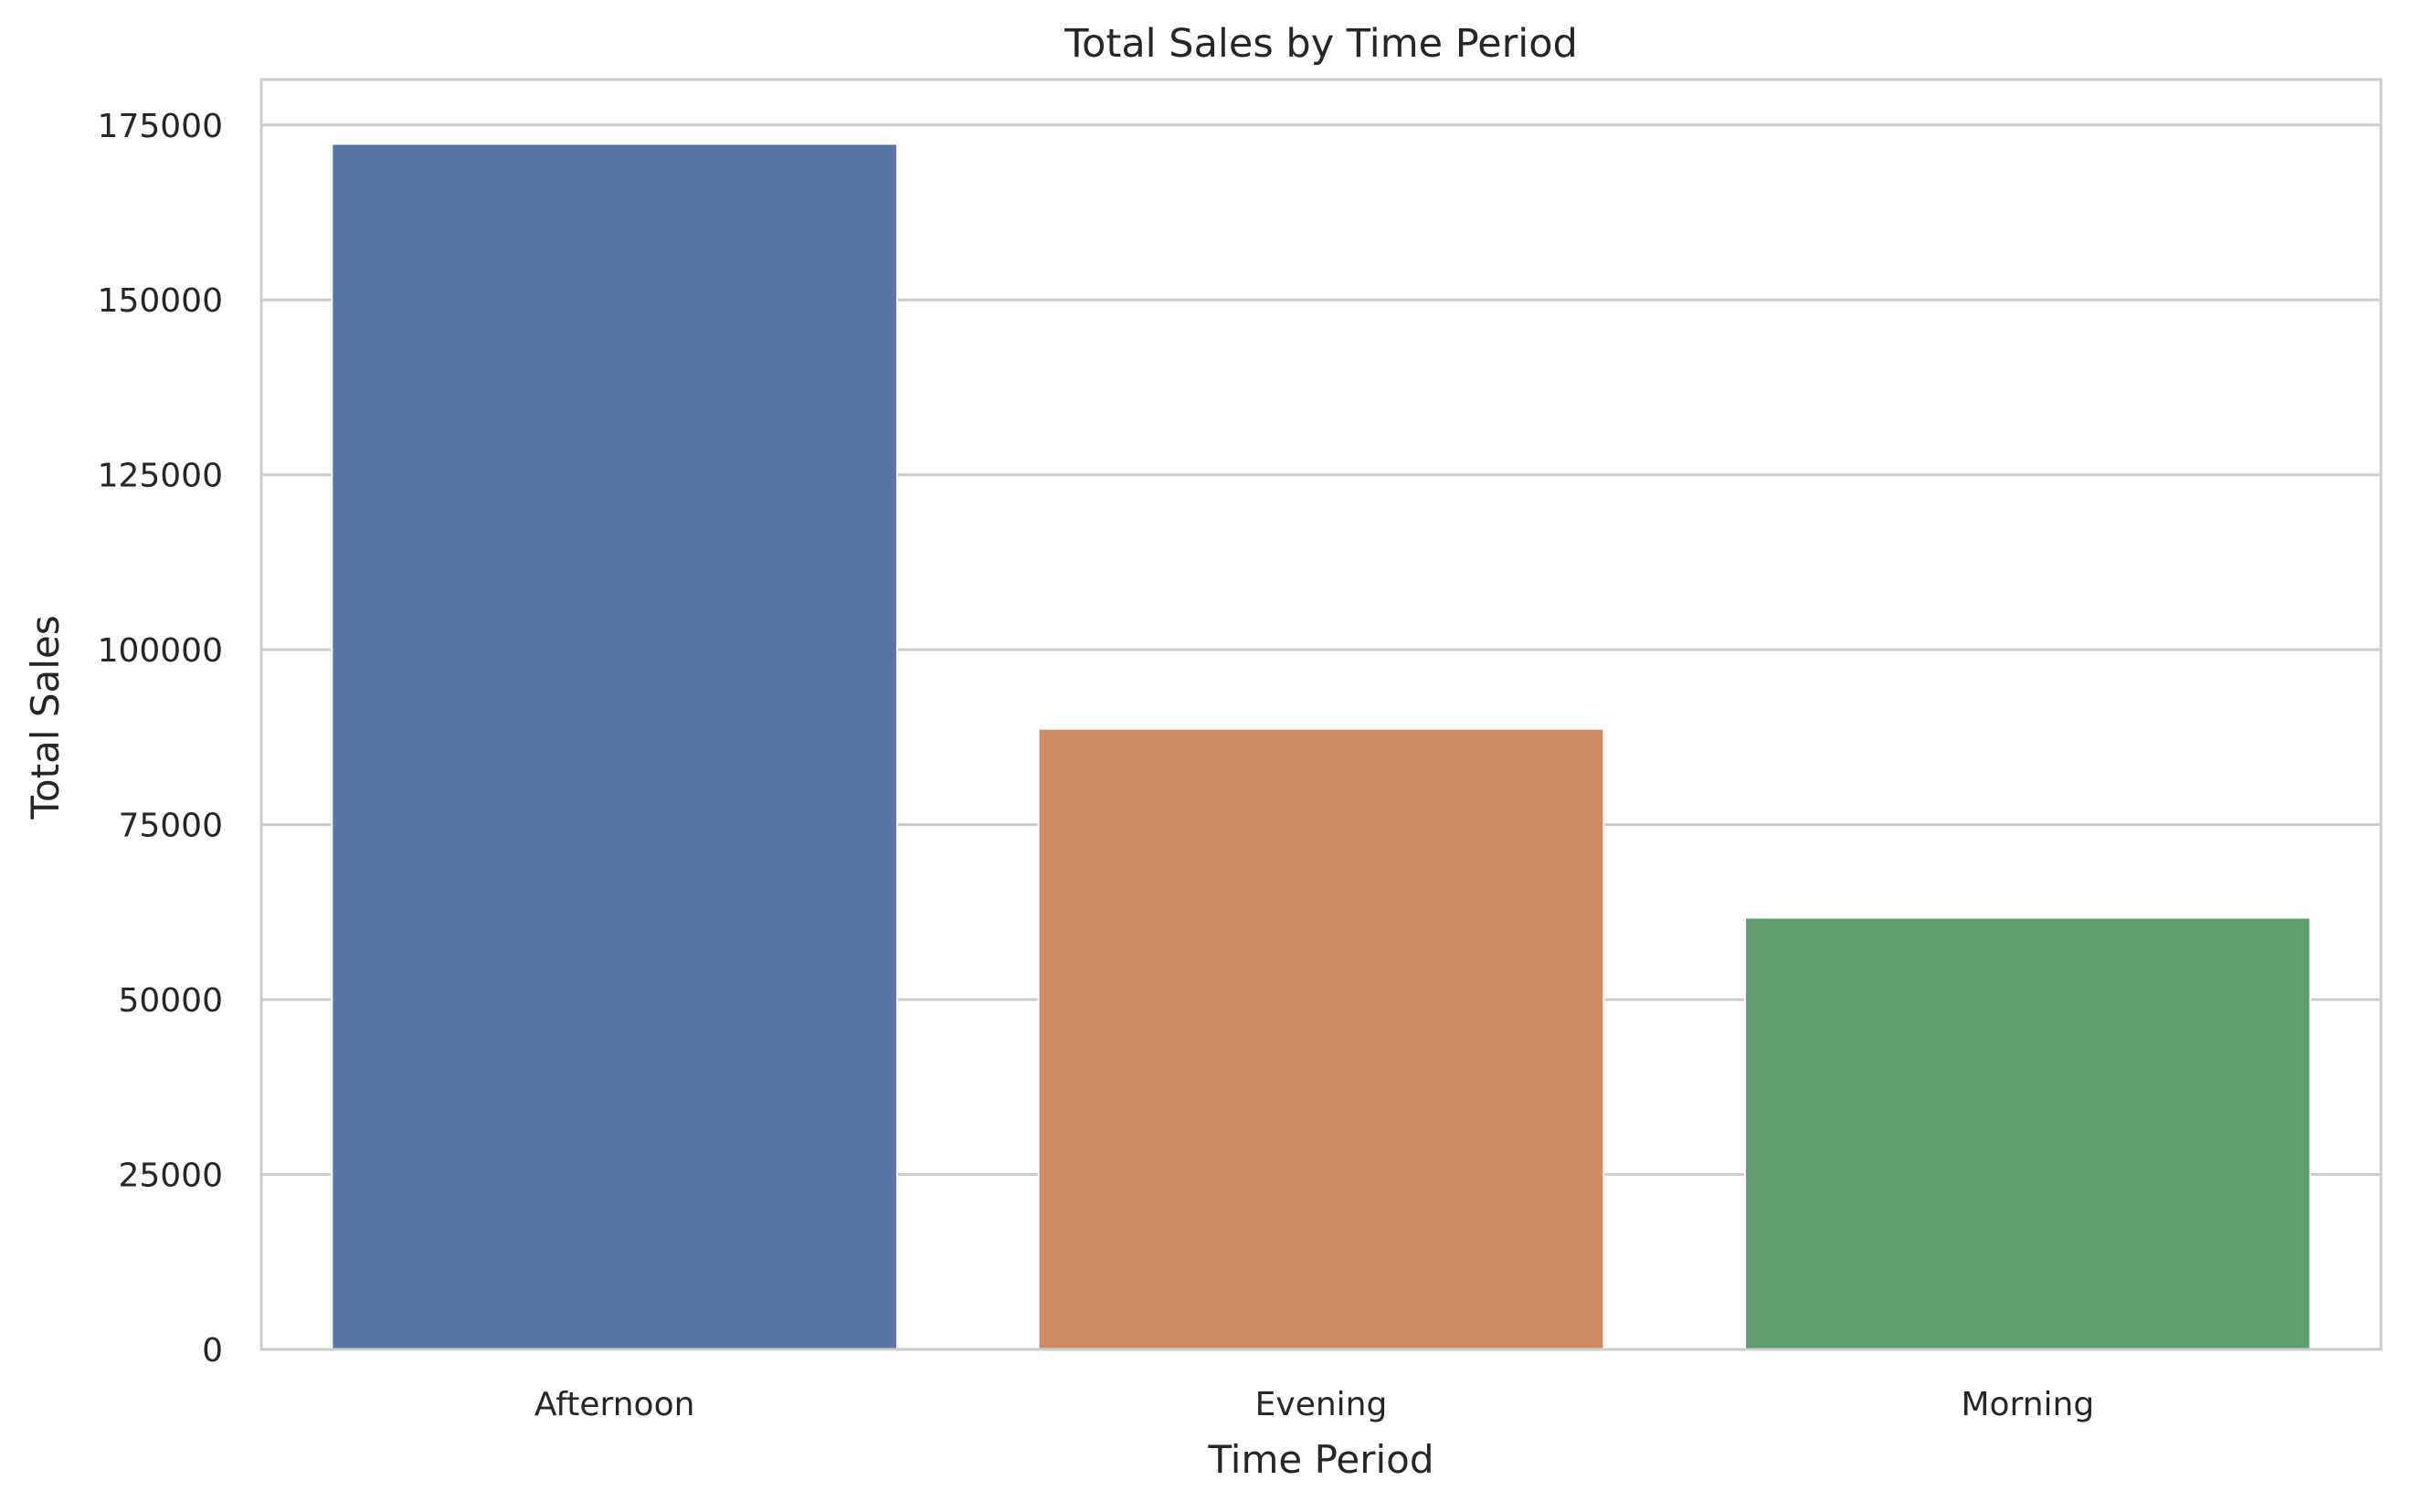 This screenshot has height=1512, width=2412. What do you see at coordinates (1321, 1038) in the screenshot?
I see `bar-evening` at bounding box center [1321, 1038].